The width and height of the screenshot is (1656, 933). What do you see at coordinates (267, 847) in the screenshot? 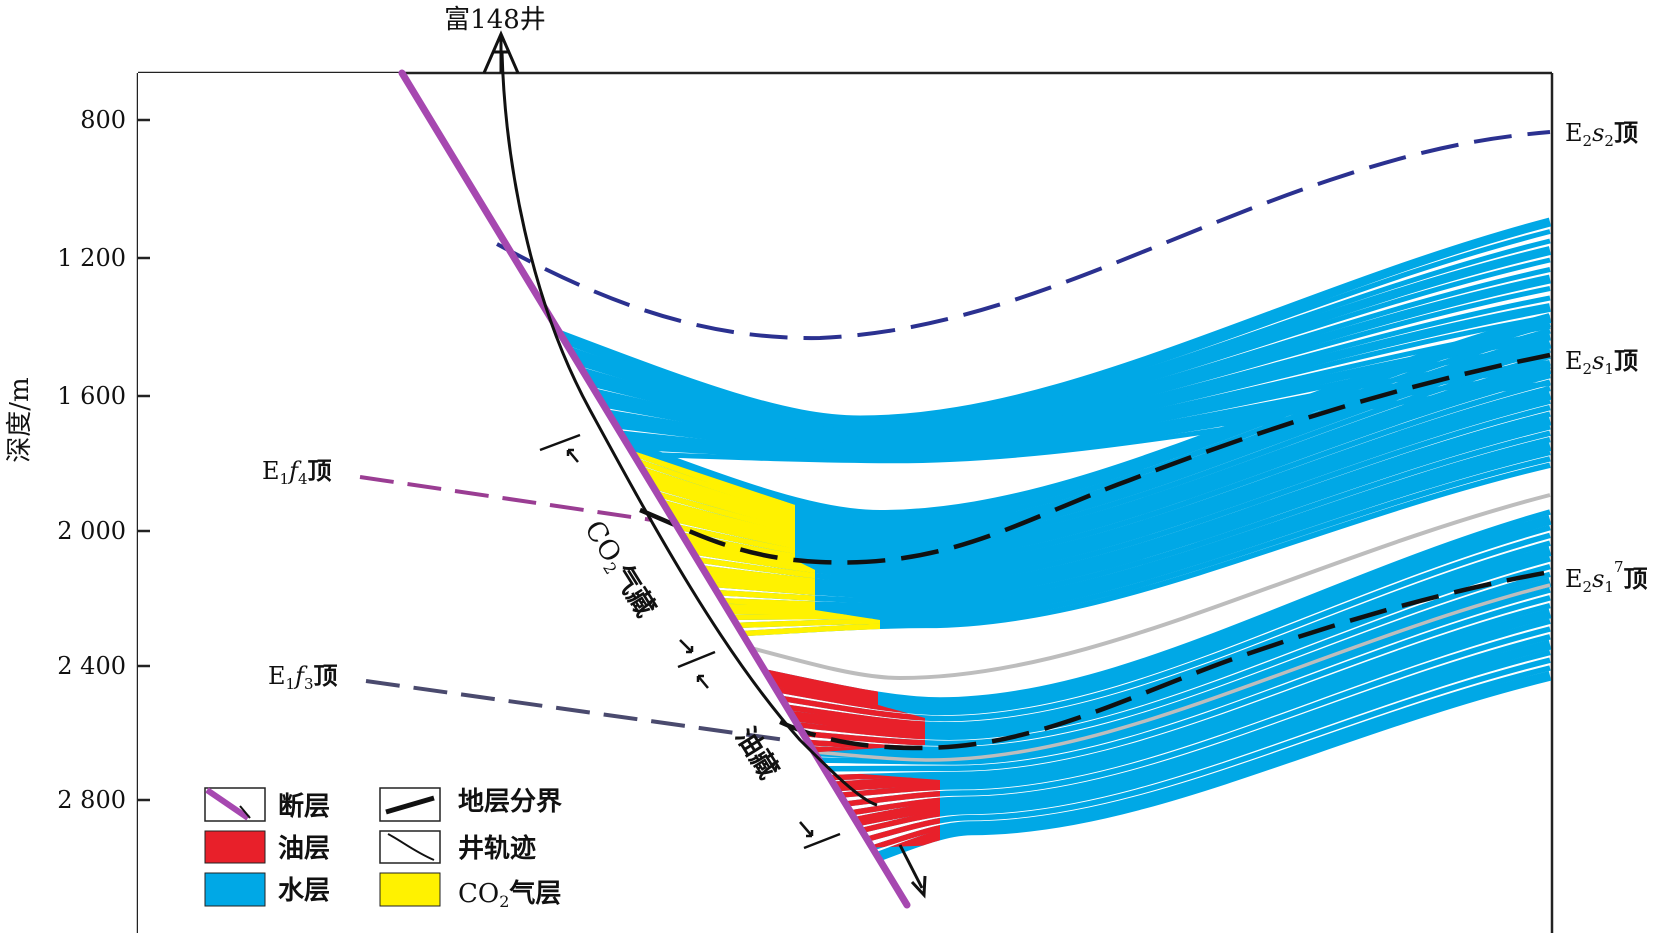
I see `legend-oil-layer: 油层` at bounding box center [267, 847].